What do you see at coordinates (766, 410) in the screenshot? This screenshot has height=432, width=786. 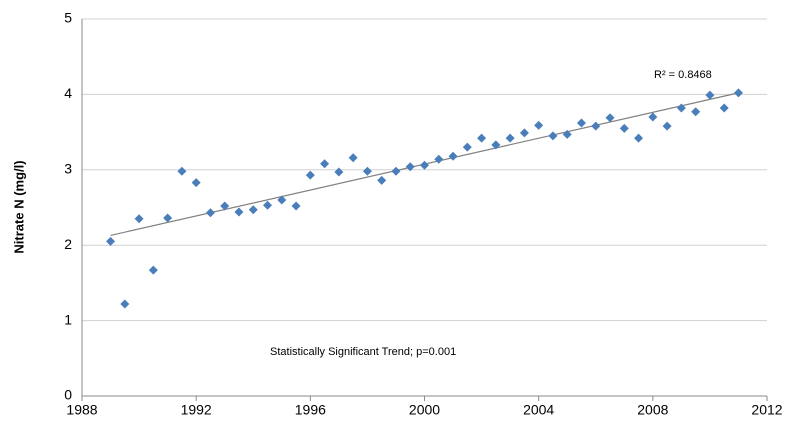 I see `x-tick-label: 2012` at bounding box center [766, 410].